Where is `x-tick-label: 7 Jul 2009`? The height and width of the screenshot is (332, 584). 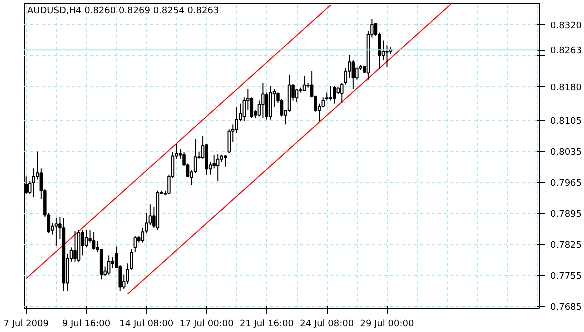 x-tick-label: 7 Jul 2009 is located at coordinates (27, 325).